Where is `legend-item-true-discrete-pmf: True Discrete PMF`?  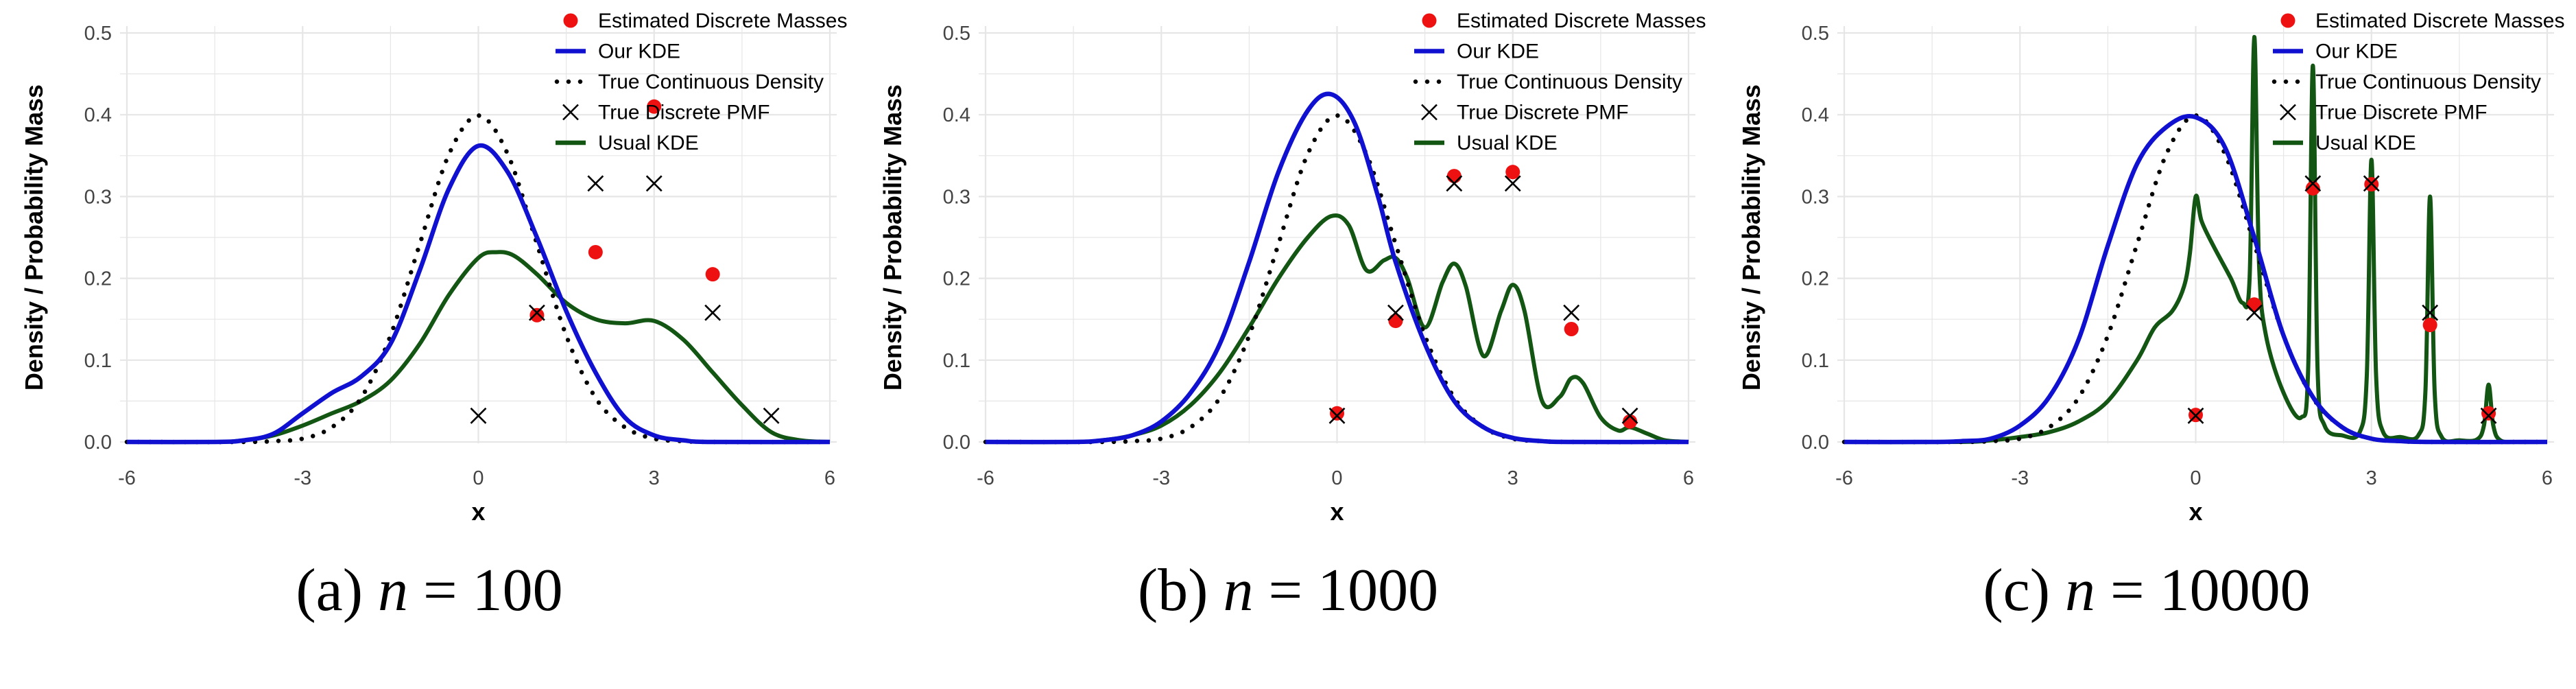 legend-item-true-discrete-pmf: True Discrete PMF is located at coordinates (2384, 113).